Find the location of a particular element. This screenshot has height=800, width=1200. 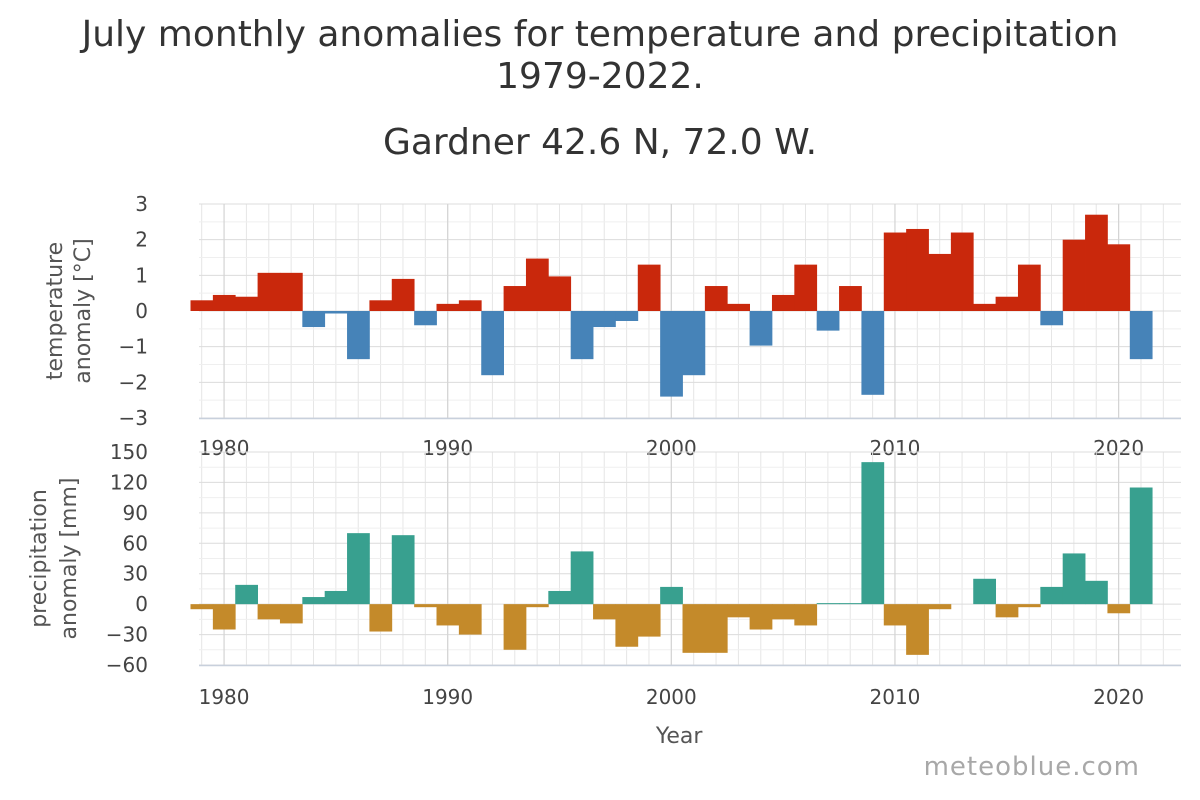

temperature-y-axis-label: anomaly [°C] is located at coordinates (83, 310).